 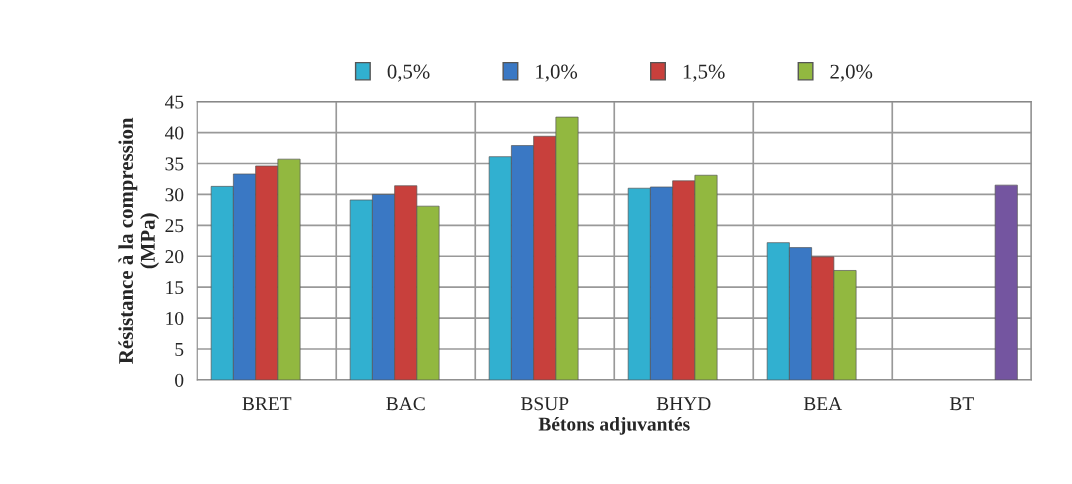 What do you see at coordinates (174, 164) in the screenshot?
I see `y-tick-label: 35` at bounding box center [174, 164].